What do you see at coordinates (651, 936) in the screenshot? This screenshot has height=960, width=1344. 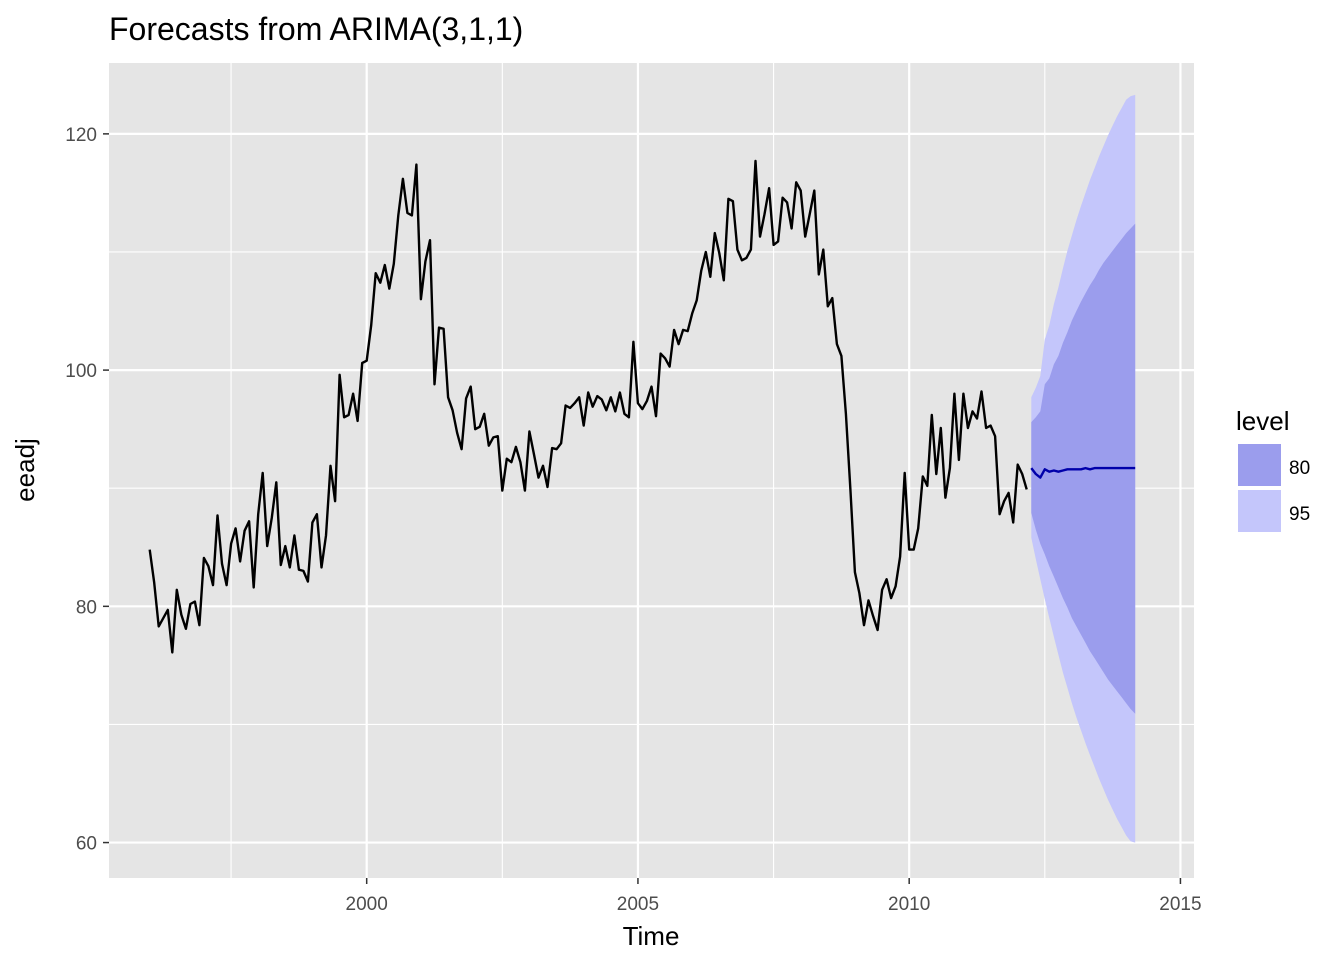 I see `x-axis-title: Time` at bounding box center [651, 936].